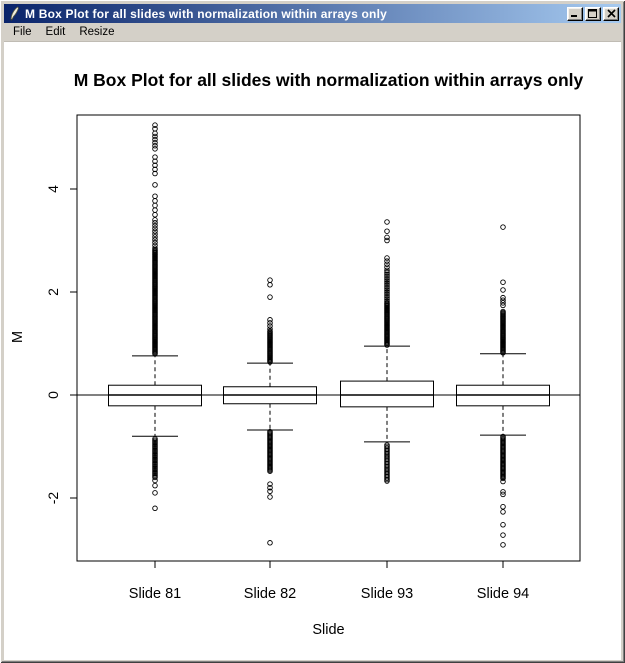 This screenshot has width=625, height=663. What do you see at coordinates (53, 292) in the screenshot?
I see `y-tick-label: 2` at bounding box center [53, 292].